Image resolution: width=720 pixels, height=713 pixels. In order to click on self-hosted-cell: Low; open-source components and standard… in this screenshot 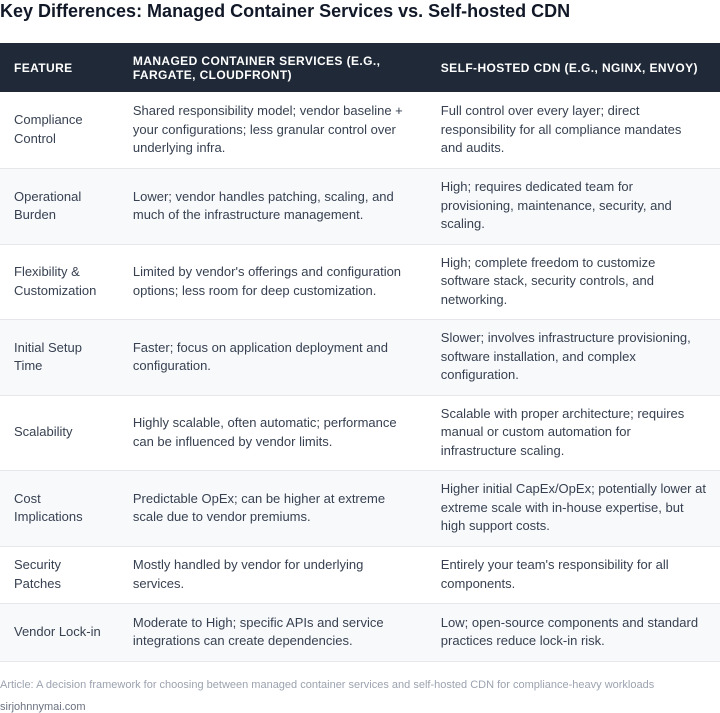, I will do `click(573, 632)`.